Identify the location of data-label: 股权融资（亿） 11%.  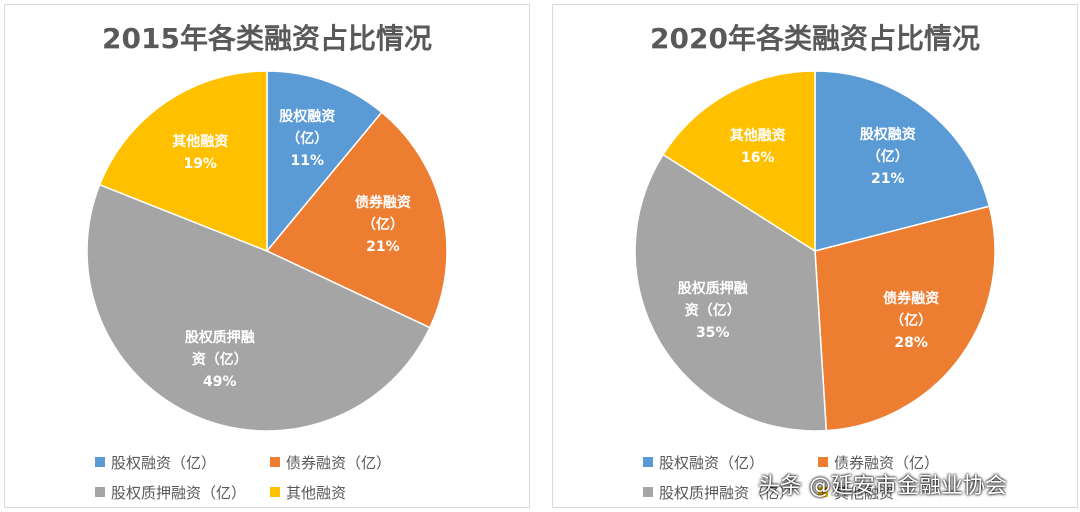
(307, 139).